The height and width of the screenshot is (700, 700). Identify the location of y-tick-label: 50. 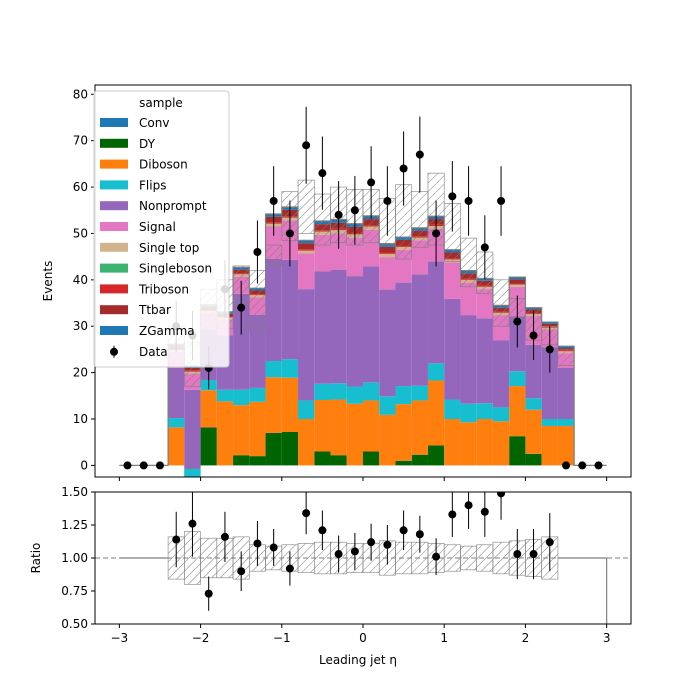
(80, 233).